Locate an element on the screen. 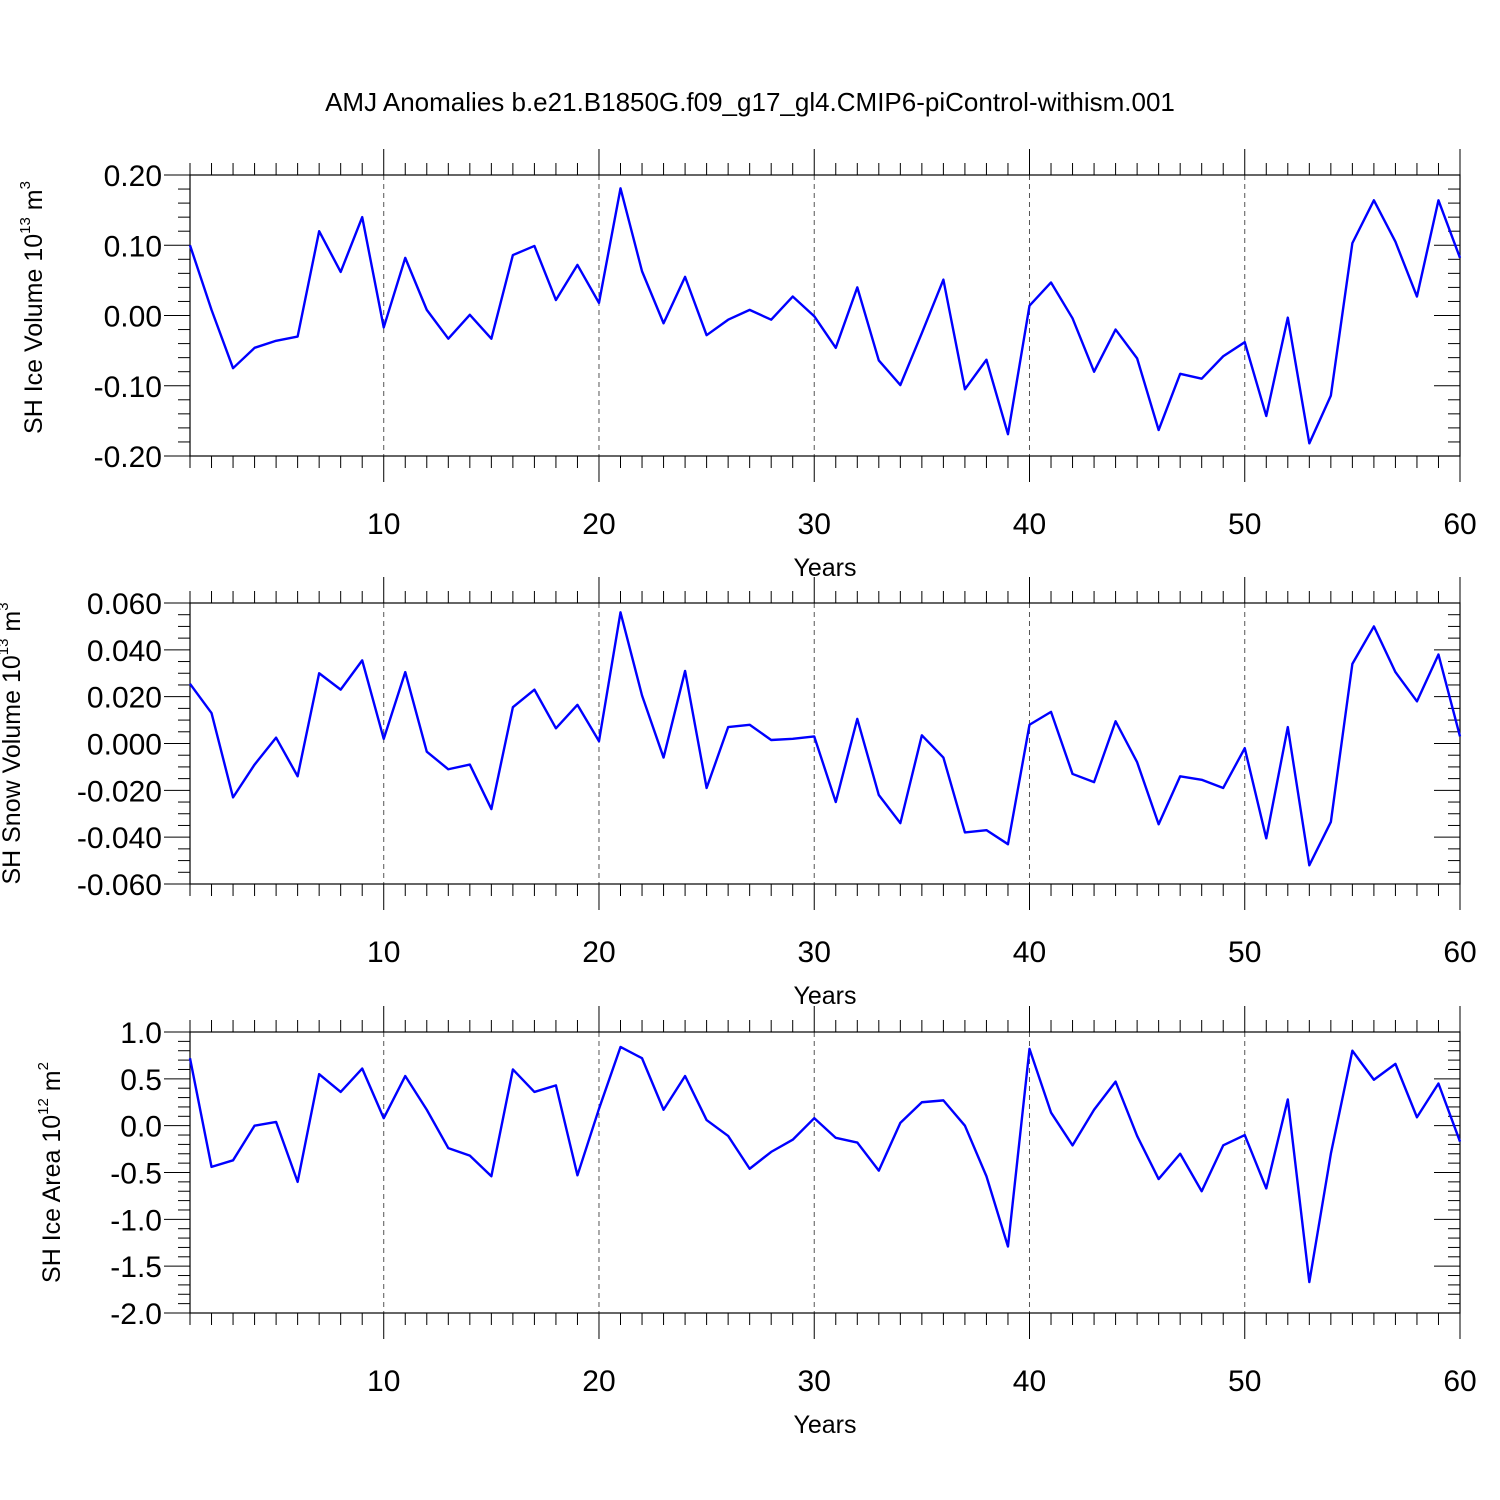 This screenshot has height=1500, width=1500. y-tick-labels: 0.20 0.10 0.00 -0.10 -0.20 is located at coordinates (128, 317).